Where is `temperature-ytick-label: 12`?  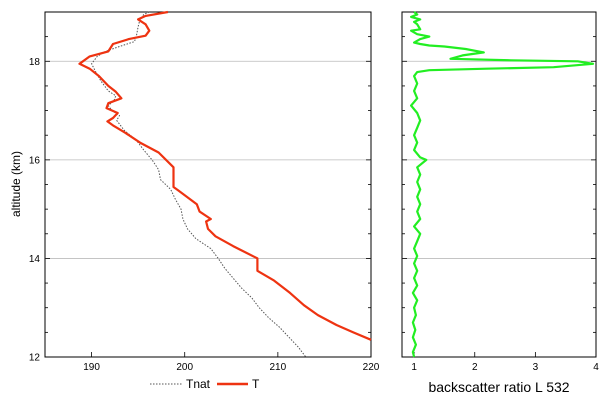
temperature-ytick-label: 12 is located at coordinates (35, 358).